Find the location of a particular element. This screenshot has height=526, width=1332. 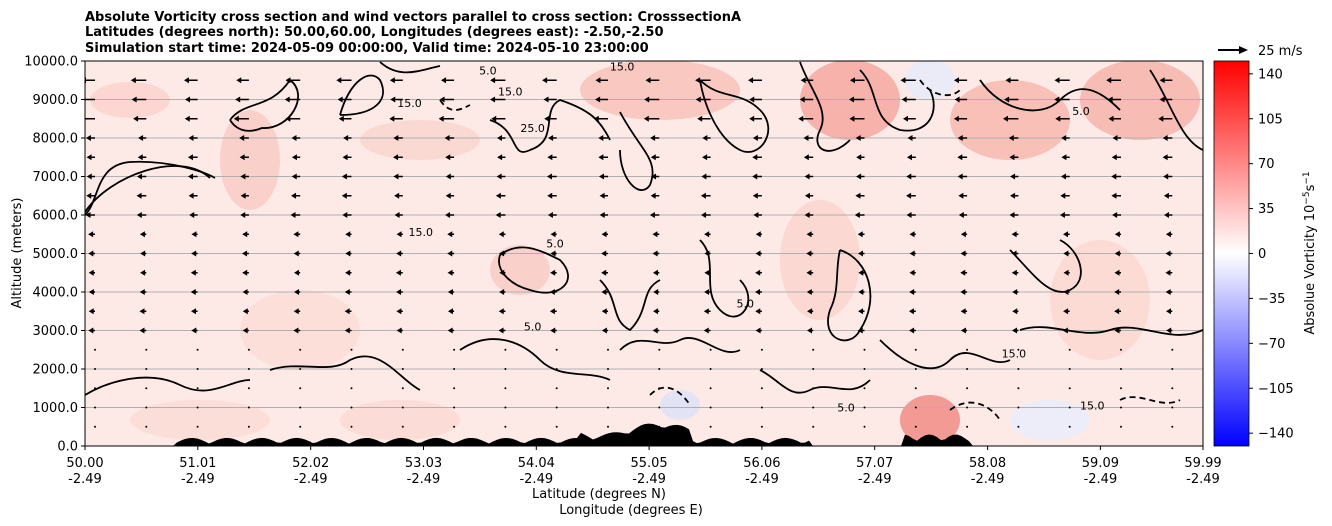

x-tick-label-lat: 53.03 is located at coordinates (423, 463).